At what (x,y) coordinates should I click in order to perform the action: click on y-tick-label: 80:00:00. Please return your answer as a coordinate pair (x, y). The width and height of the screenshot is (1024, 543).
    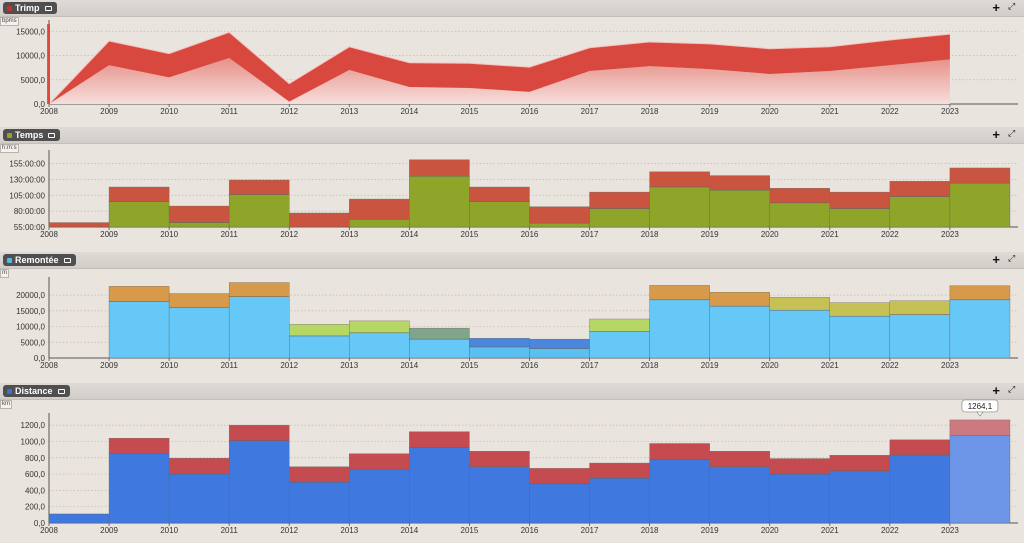
    Looking at the image, I should click on (30, 211).